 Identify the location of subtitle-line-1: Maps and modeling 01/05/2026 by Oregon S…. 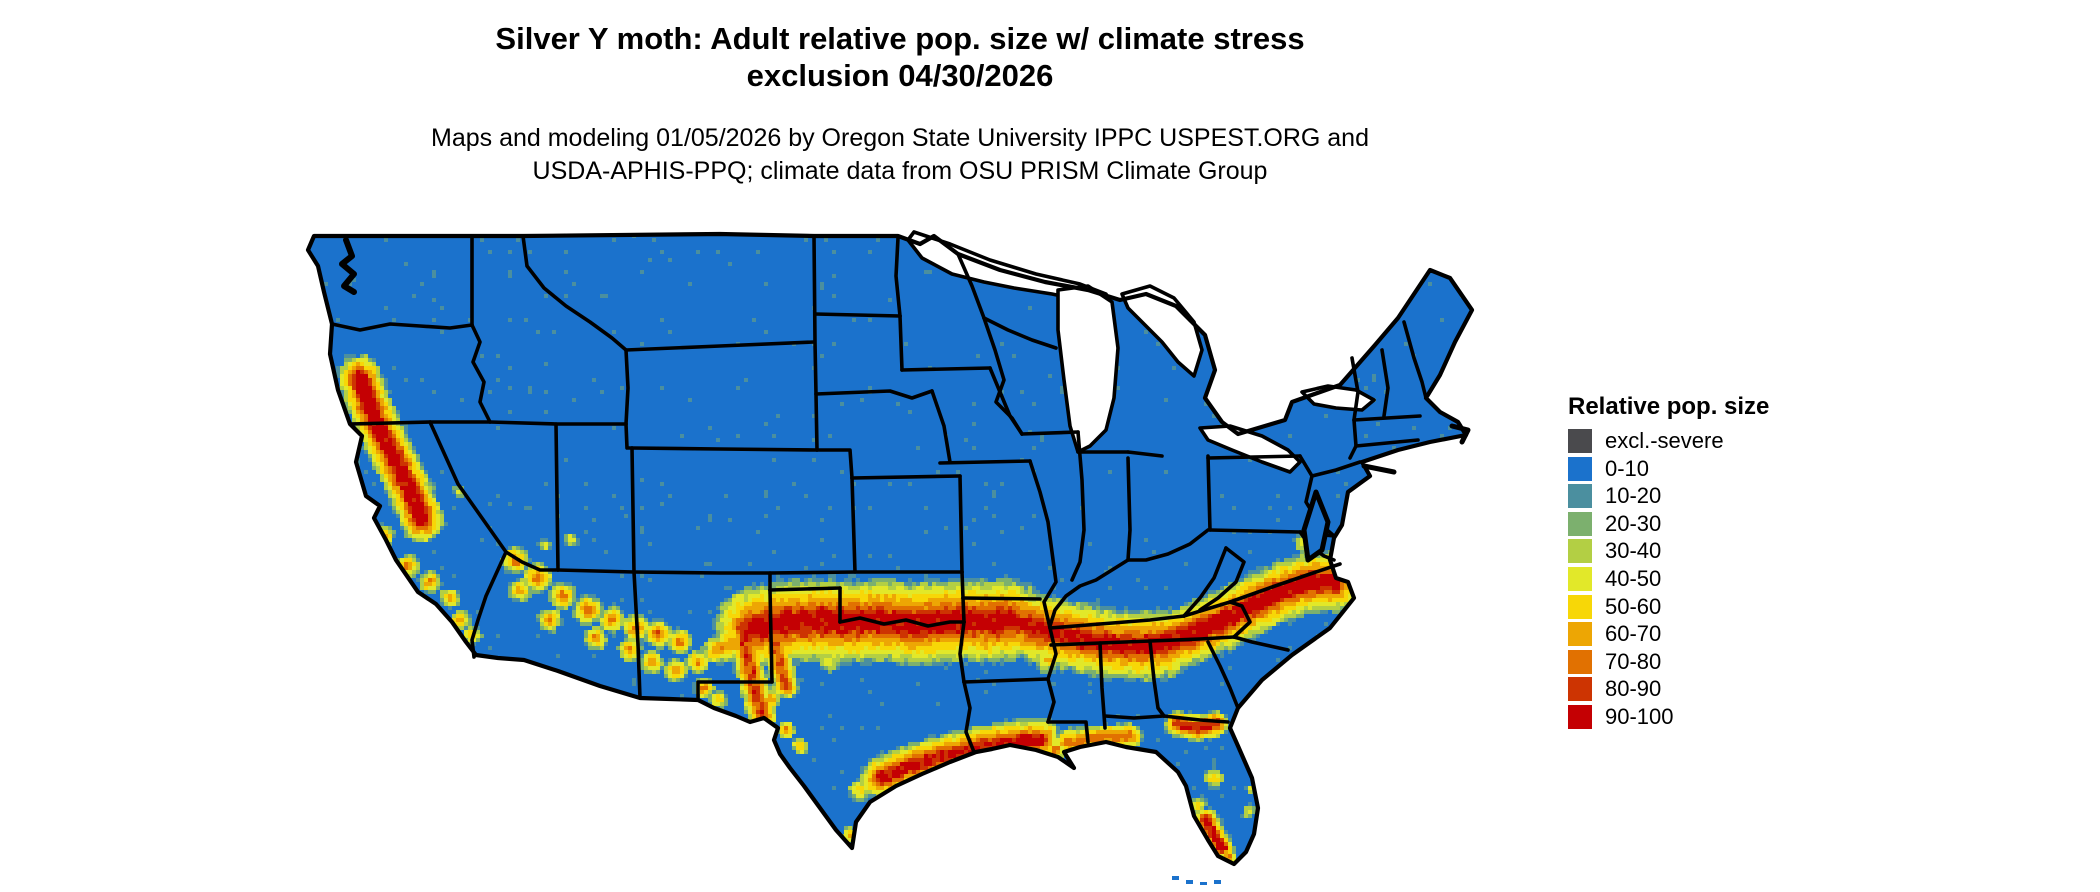
(900, 138).